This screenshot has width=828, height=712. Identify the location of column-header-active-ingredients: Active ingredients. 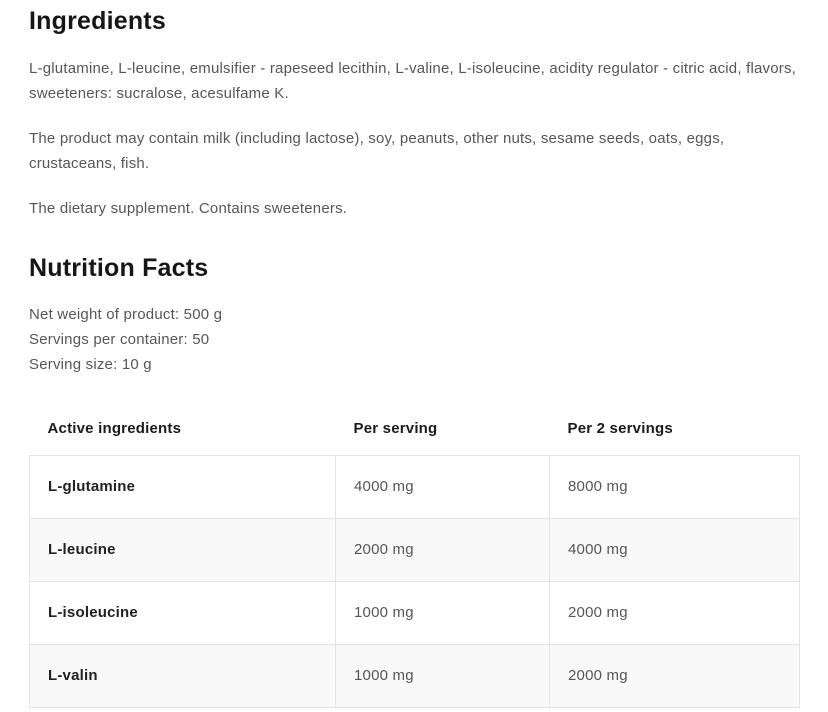
(182, 429).